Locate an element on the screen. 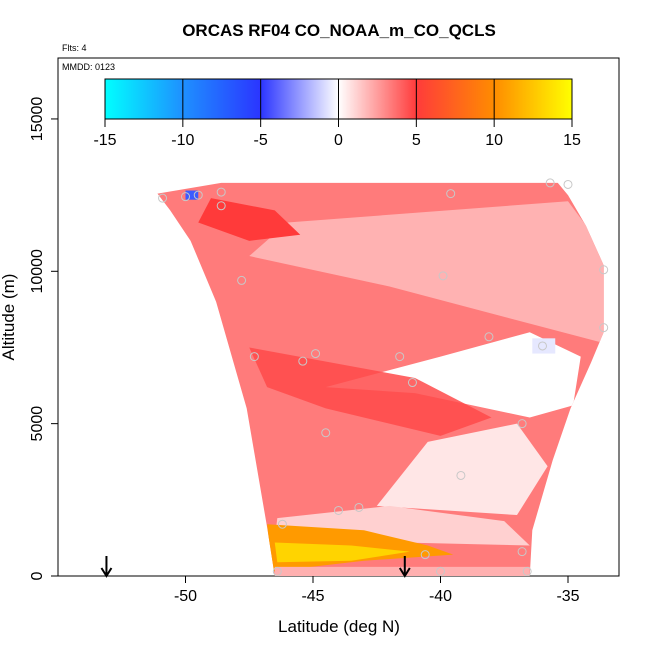  colorbar-tick-label: -10 is located at coordinates (182, 140).